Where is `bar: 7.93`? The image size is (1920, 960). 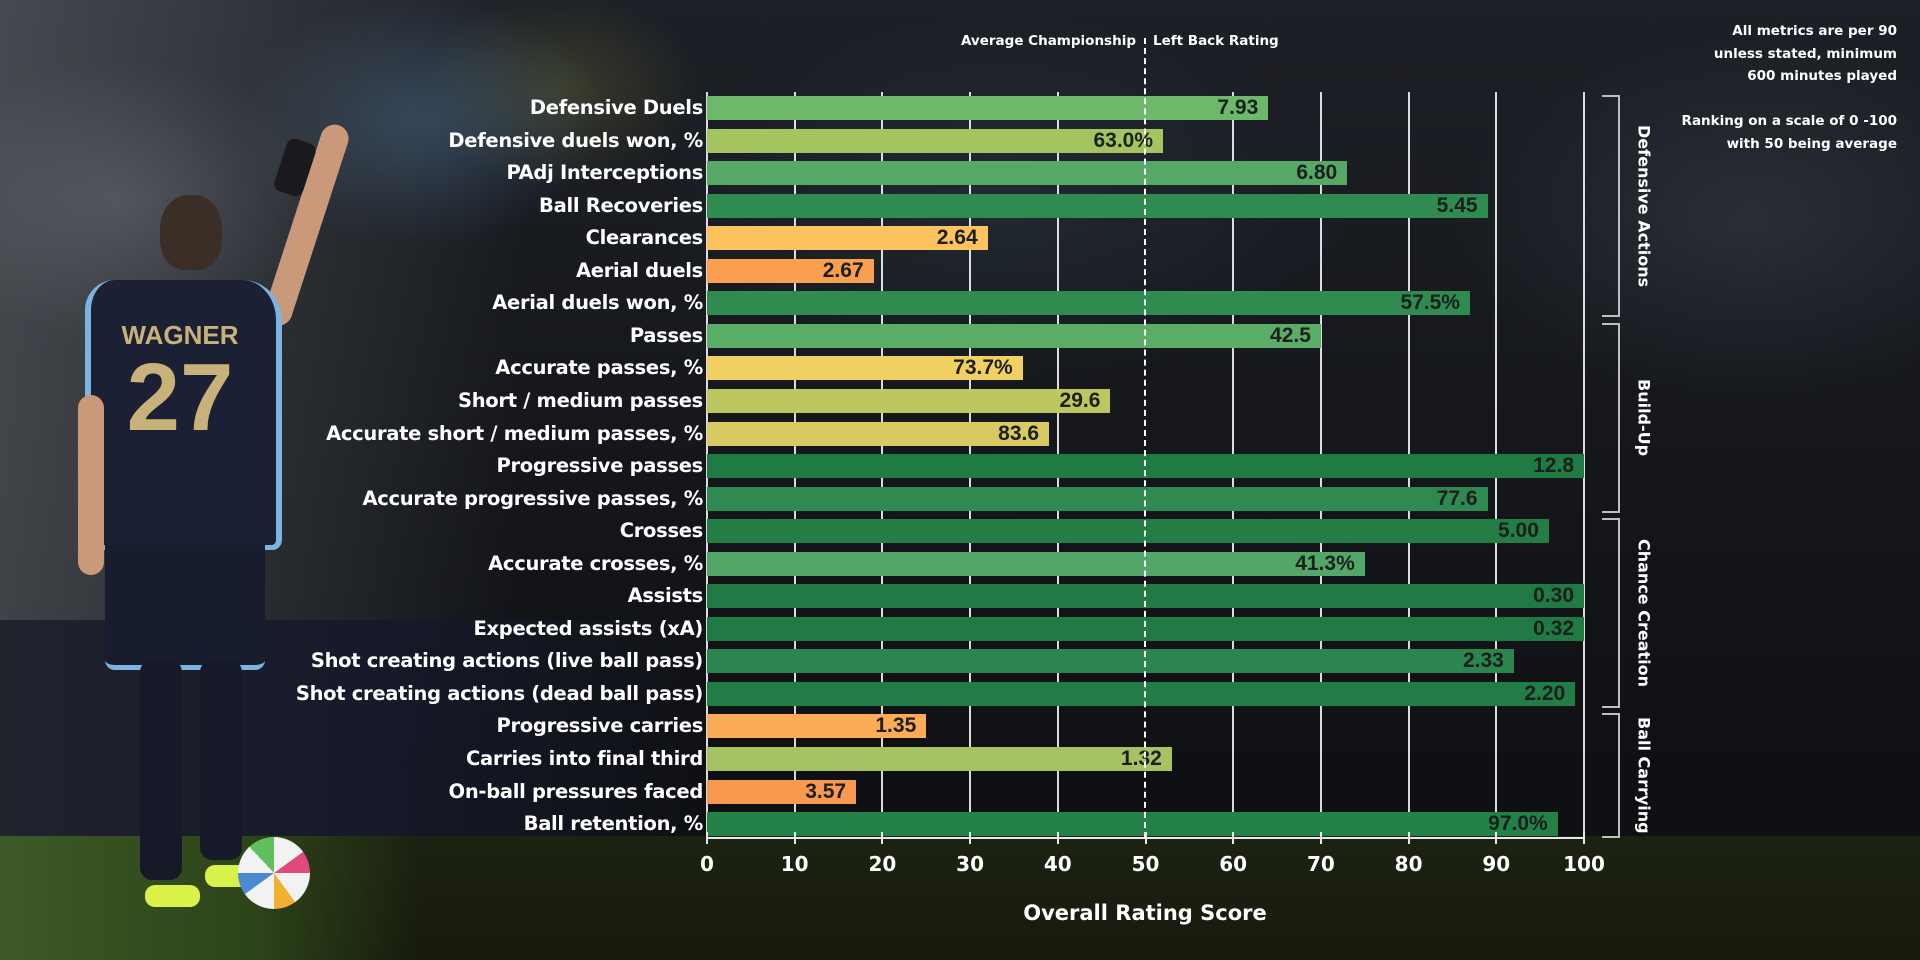 bar: 7.93 is located at coordinates (988, 108).